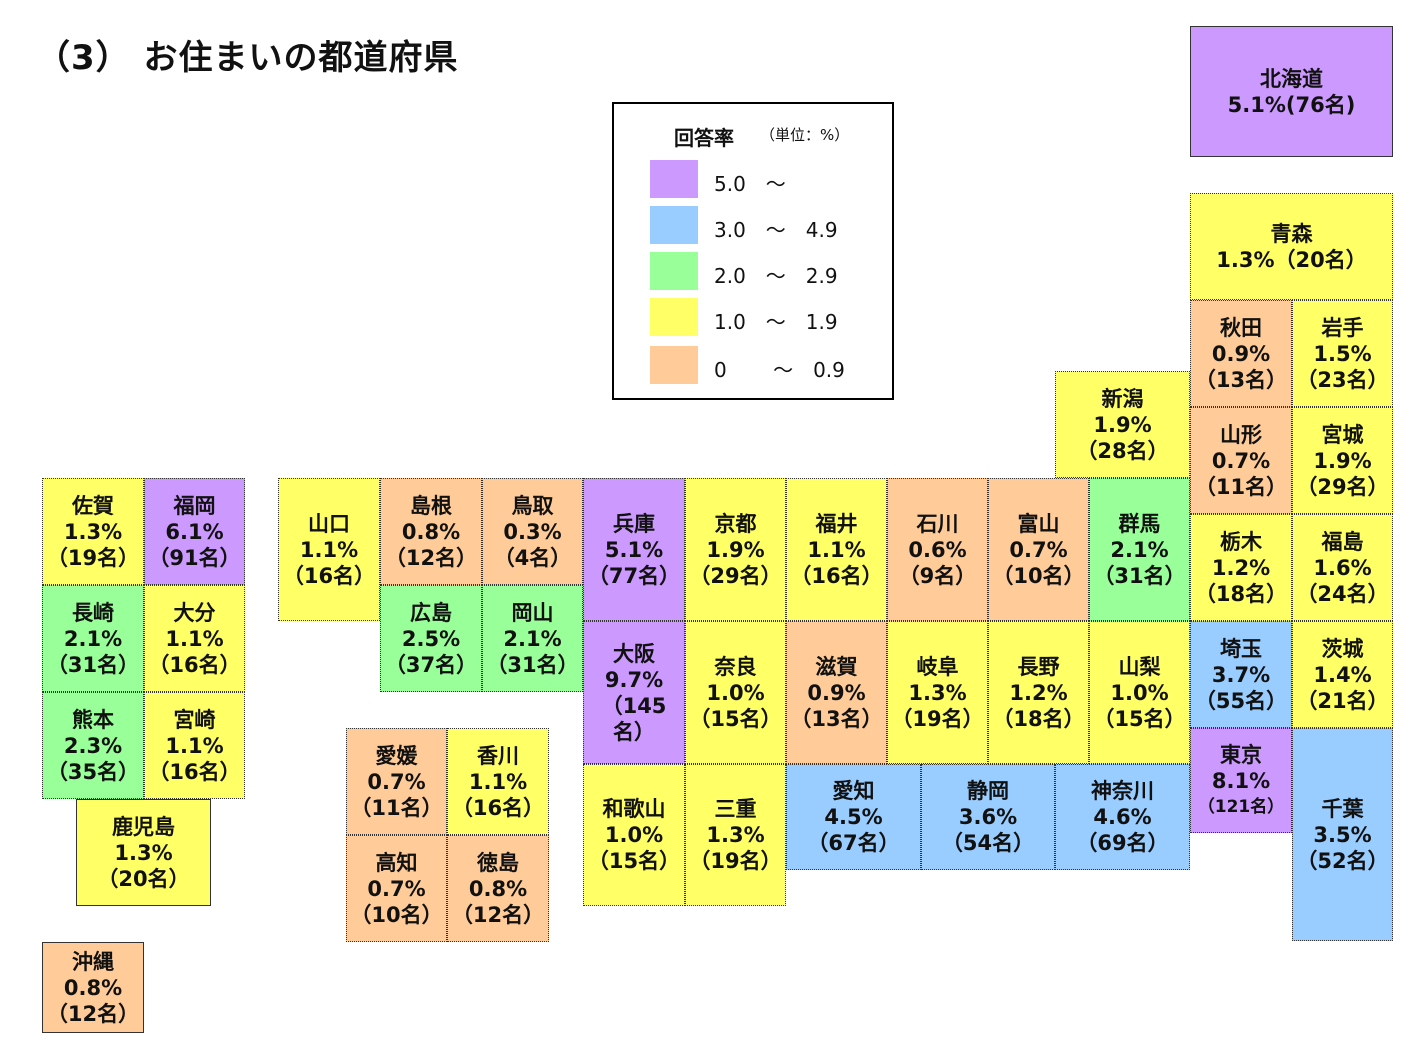  What do you see at coordinates (1122, 450) in the screenshot?
I see `pref-count: （28名）` at bounding box center [1122, 450].